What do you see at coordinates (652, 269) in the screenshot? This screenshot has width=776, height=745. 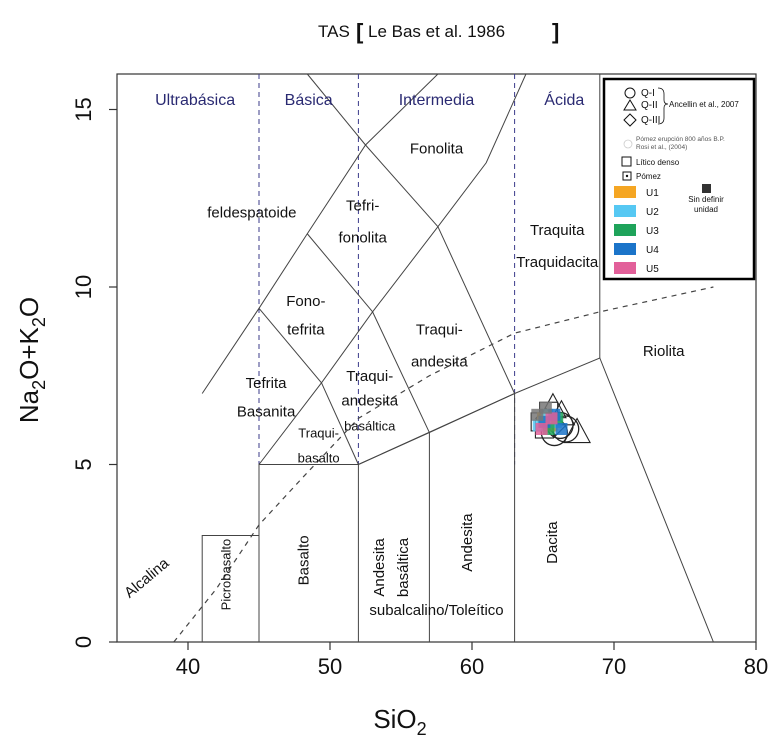 I see `unit-label-u5: U5` at bounding box center [652, 269].